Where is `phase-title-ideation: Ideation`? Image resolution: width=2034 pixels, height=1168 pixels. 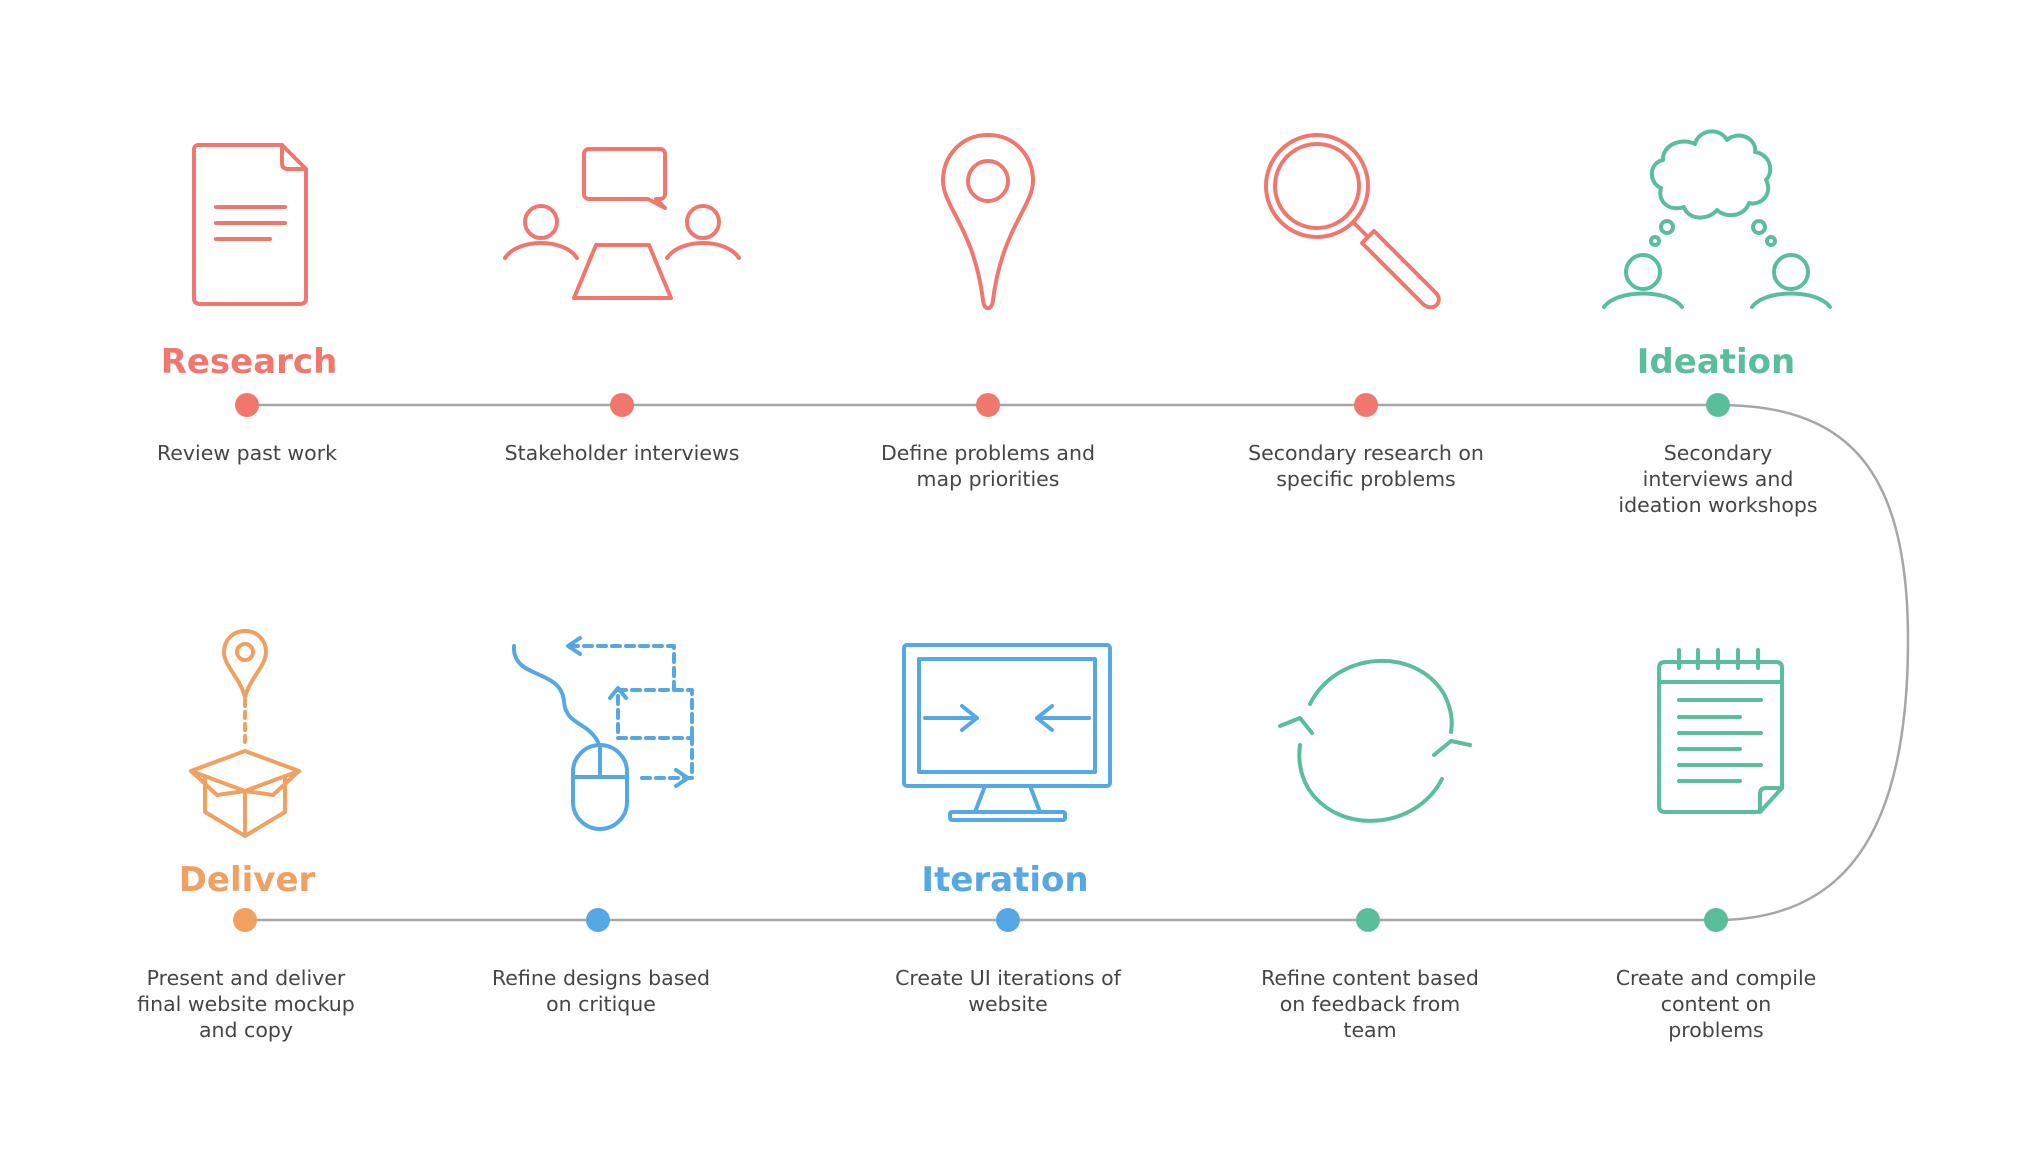
phase-title-ideation: Ideation is located at coordinates (1716, 362).